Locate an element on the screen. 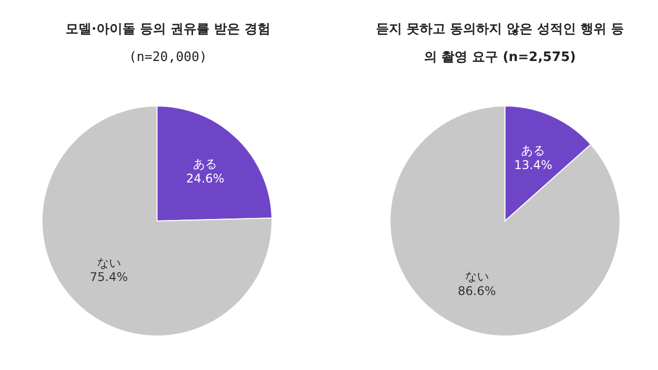  data-label: 86.6% is located at coordinates (477, 291).